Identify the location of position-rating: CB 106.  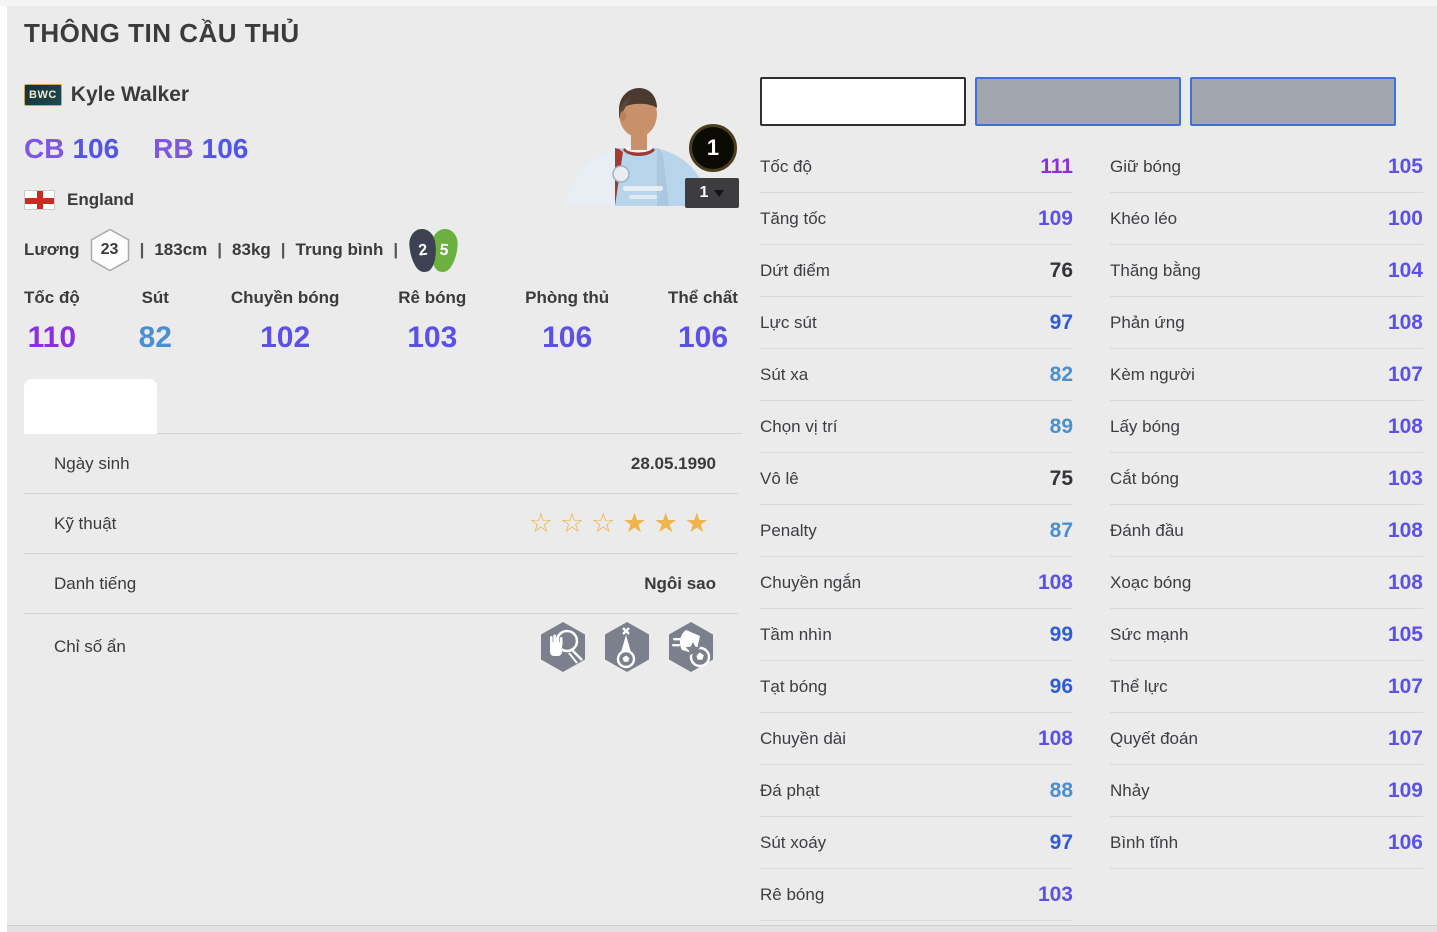
(71, 149).